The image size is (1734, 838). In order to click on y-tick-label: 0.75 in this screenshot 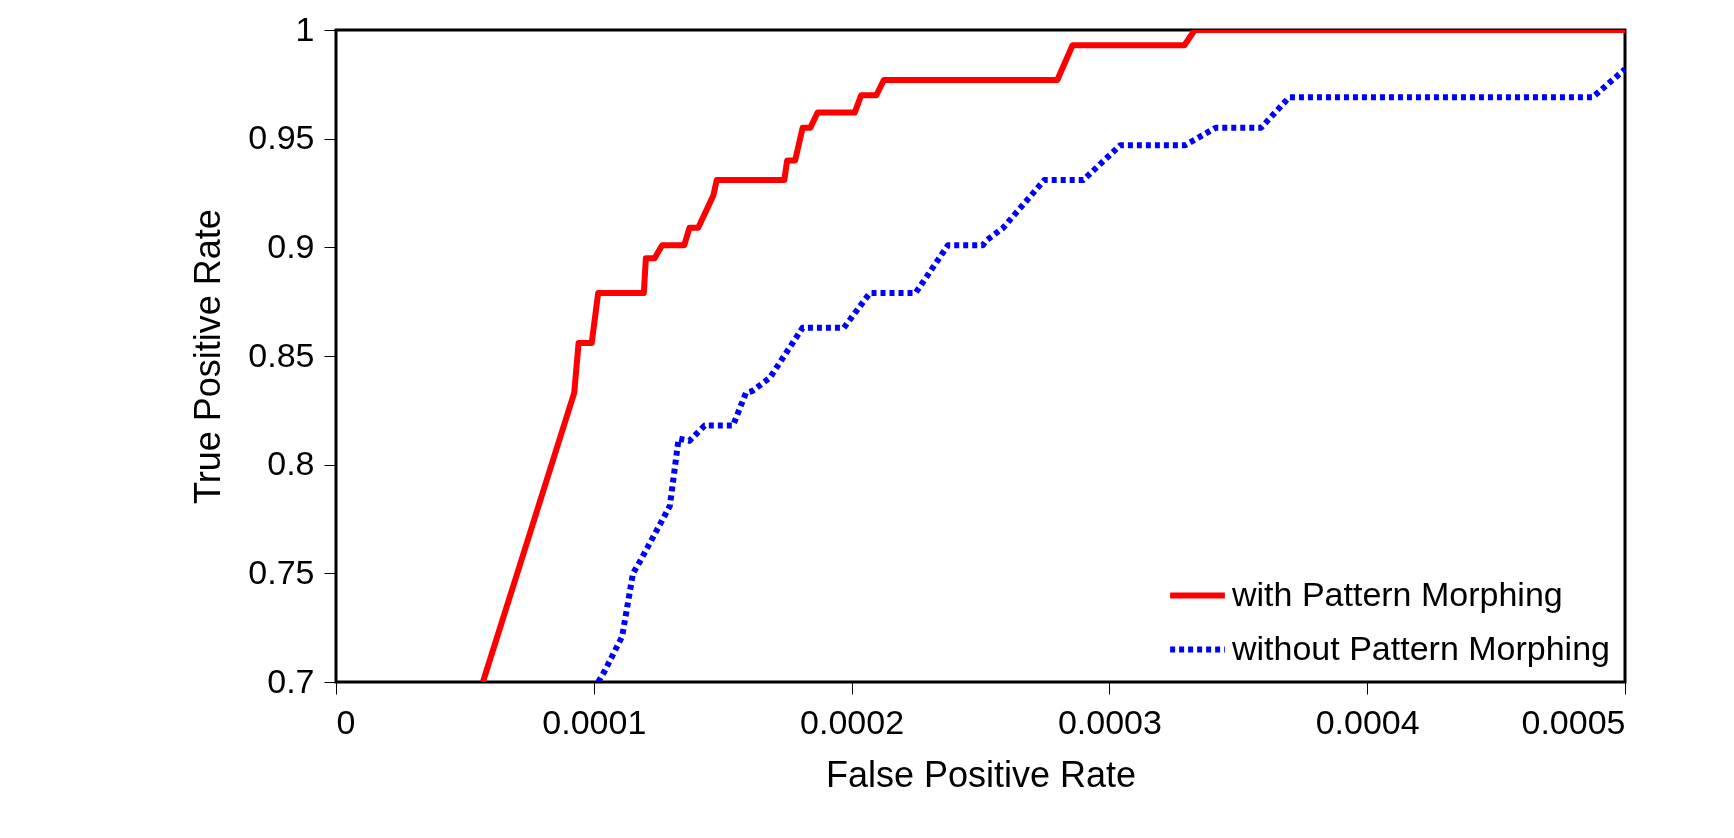, I will do `click(281, 571)`.